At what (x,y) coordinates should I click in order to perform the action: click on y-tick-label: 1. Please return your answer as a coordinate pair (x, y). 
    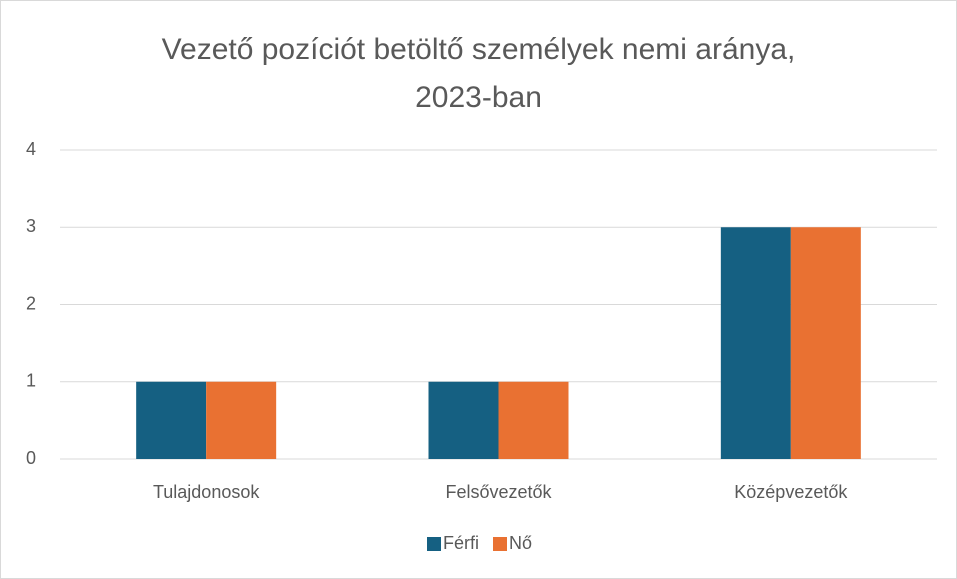
    Looking at the image, I should click on (31, 381).